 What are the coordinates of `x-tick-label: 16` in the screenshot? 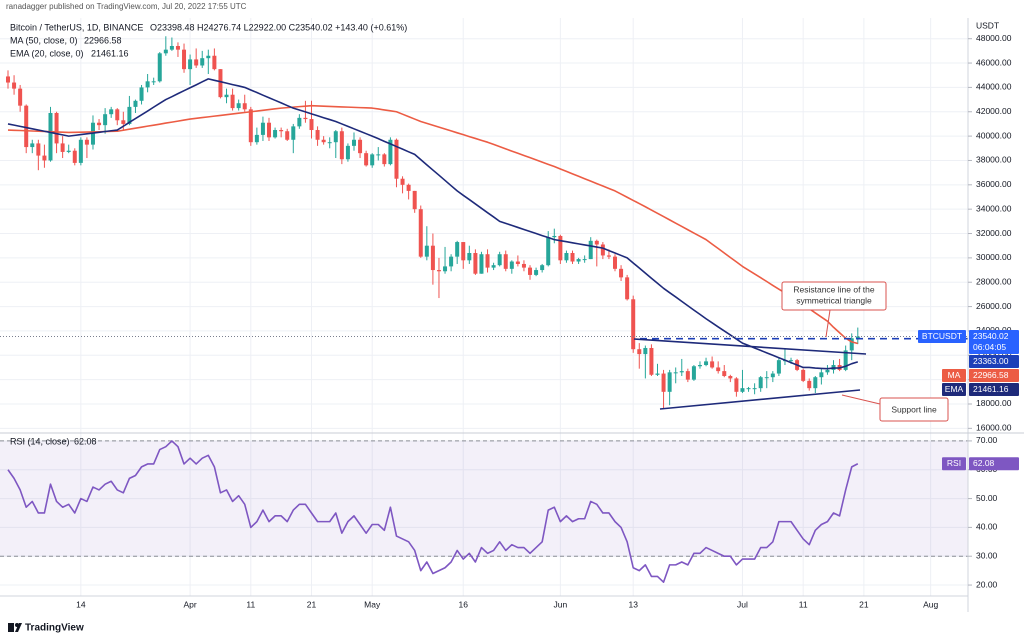 It's located at (464, 604).